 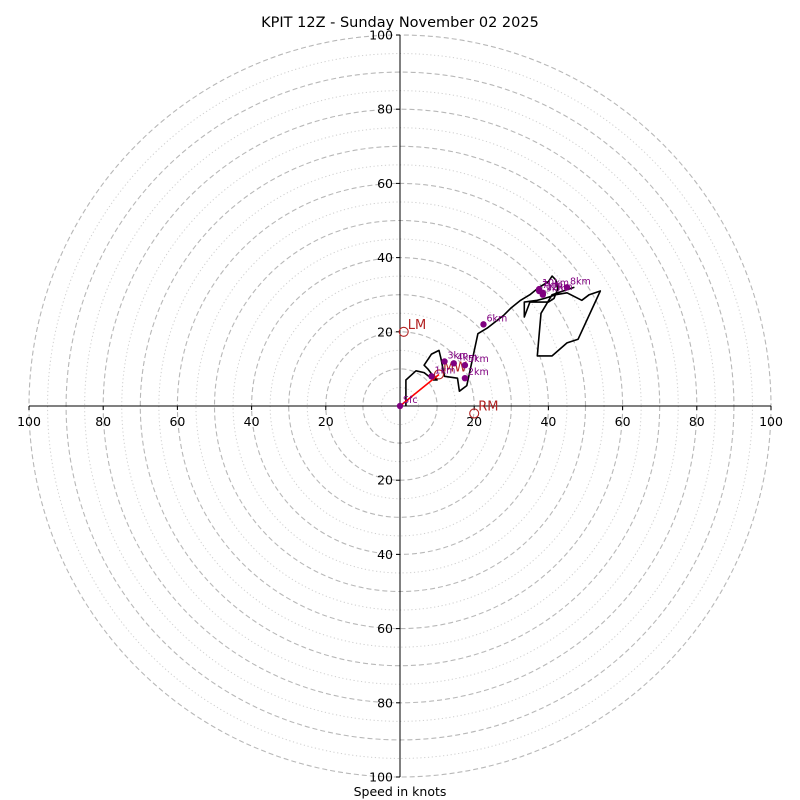 I want to click on height-label-10km: 10km, so click(x=555, y=283).